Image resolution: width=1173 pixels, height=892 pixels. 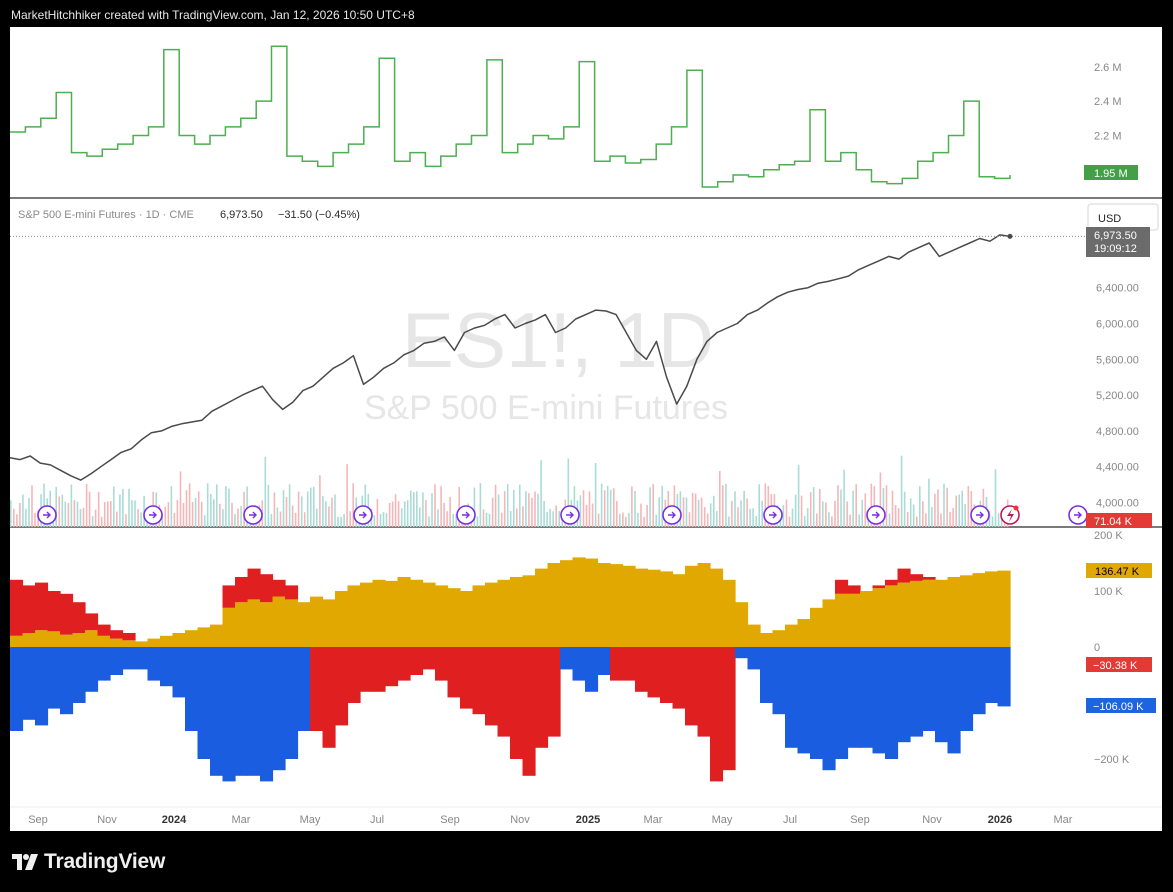 I want to click on price-tick-label: 4,400.00, so click(x=1117, y=468).